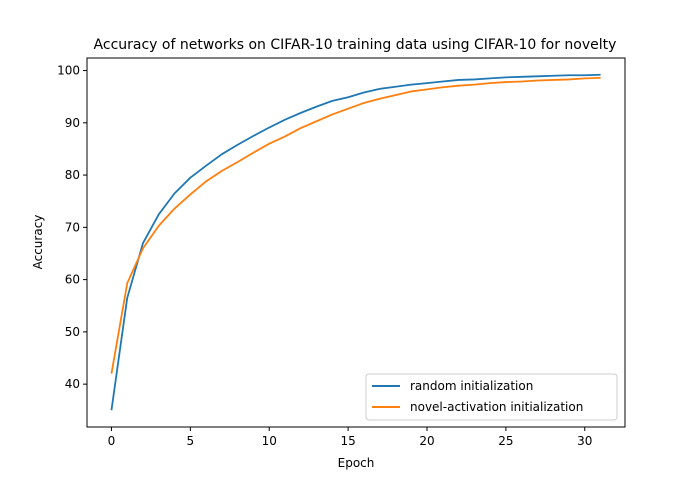  Describe the element at coordinates (269, 441) in the screenshot. I see `x-tick-label: 10` at that location.